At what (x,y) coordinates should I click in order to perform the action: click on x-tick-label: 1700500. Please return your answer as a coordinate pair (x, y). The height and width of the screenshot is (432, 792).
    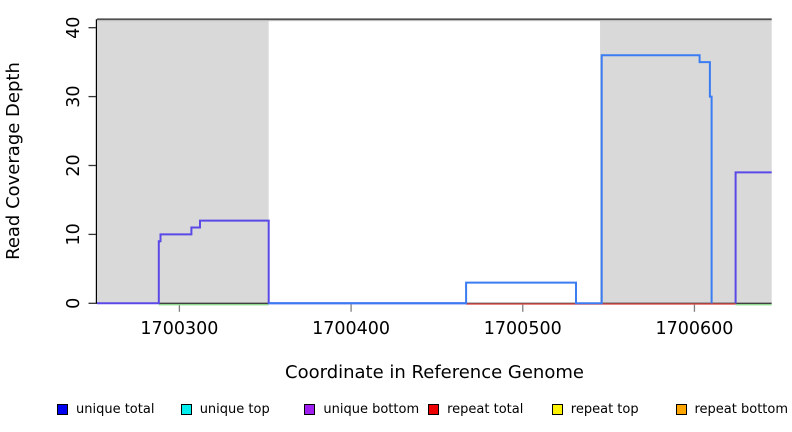
    Looking at the image, I should click on (523, 329).